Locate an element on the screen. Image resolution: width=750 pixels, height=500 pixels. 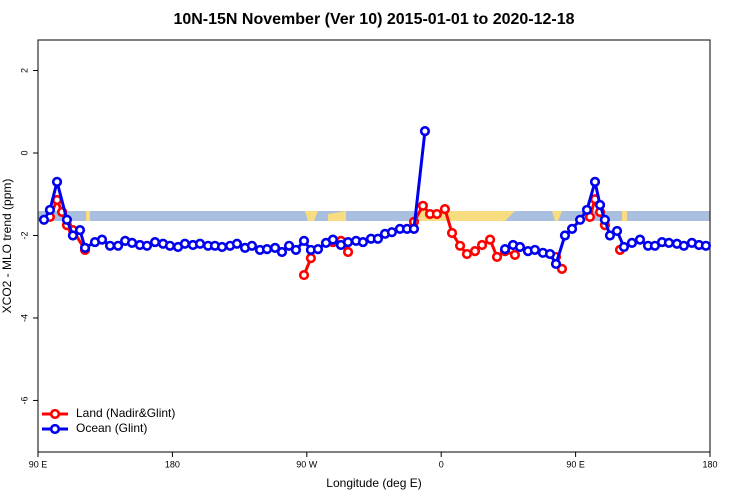
x-axis-label: Longitude (deg E) is located at coordinates (373, 483).